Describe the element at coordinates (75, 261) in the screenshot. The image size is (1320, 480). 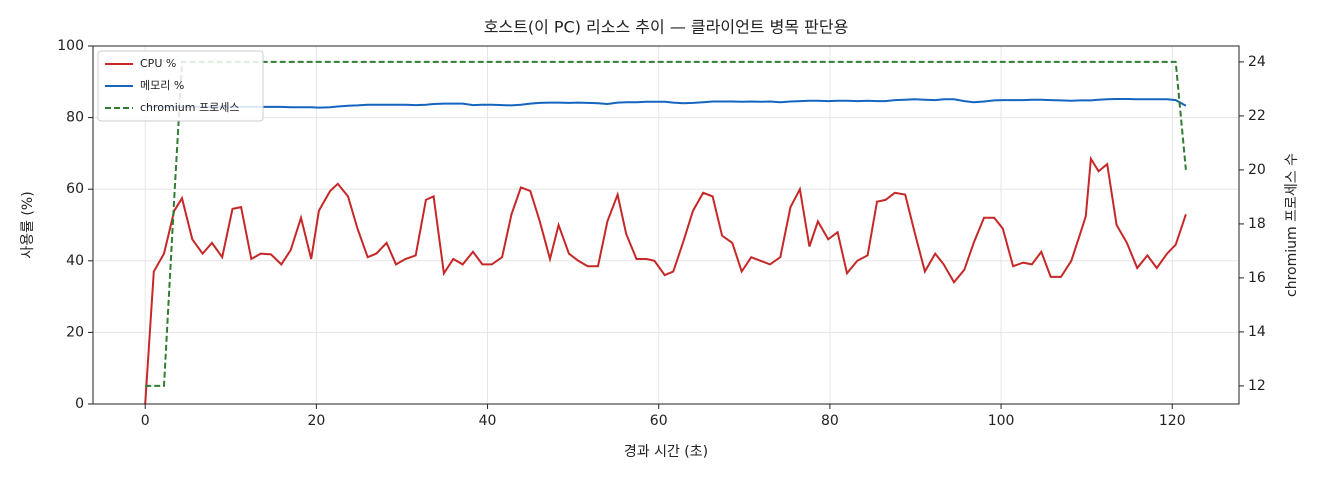
I see `y-tick-label: 40` at that location.